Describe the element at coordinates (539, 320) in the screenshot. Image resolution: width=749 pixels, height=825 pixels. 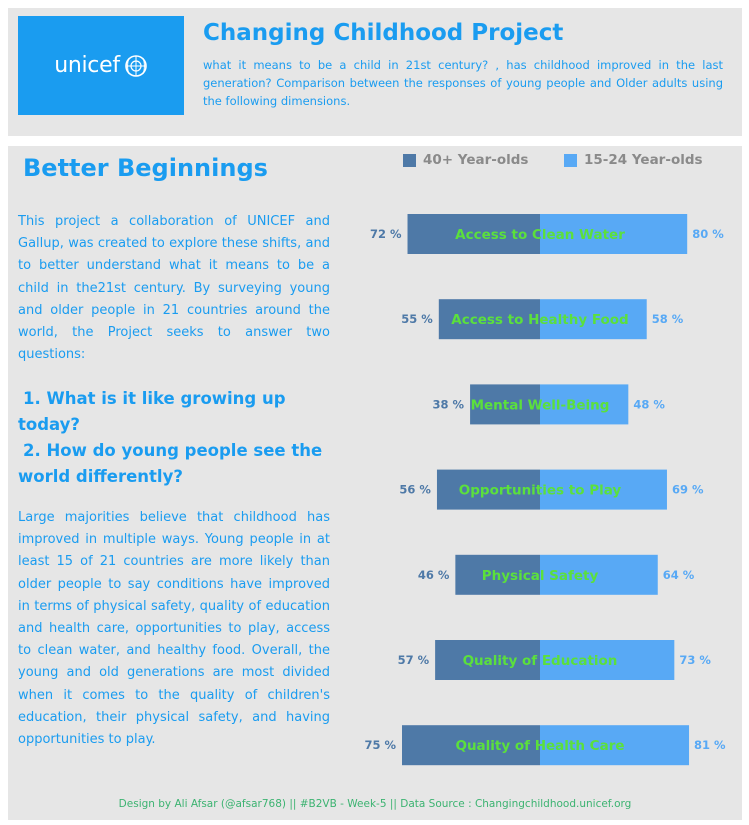
I see `category-label: Access to Healthy Food` at that location.